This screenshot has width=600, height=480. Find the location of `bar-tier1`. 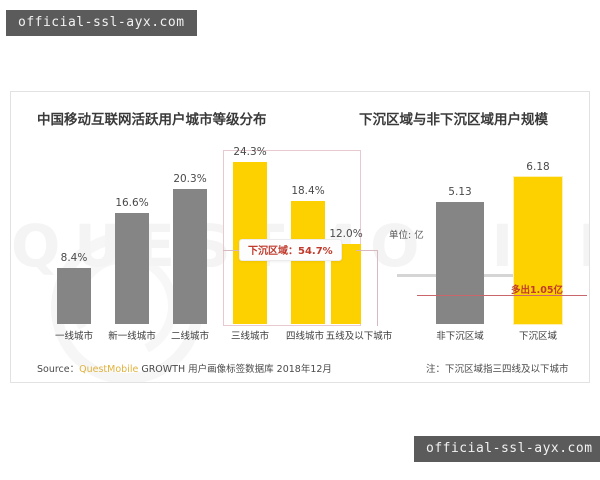

bar-tier1 is located at coordinates (74, 296).